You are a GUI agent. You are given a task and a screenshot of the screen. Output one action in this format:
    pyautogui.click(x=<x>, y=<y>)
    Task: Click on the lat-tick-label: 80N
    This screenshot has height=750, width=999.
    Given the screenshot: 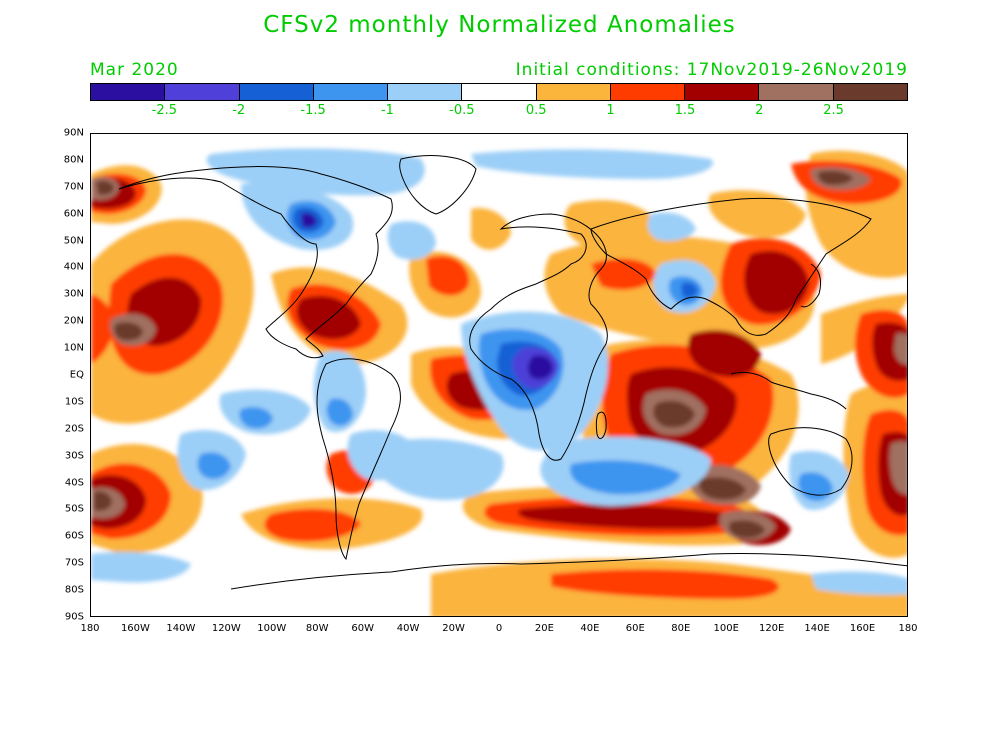 What is the action you would take?
    pyautogui.click(x=73, y=160)
    